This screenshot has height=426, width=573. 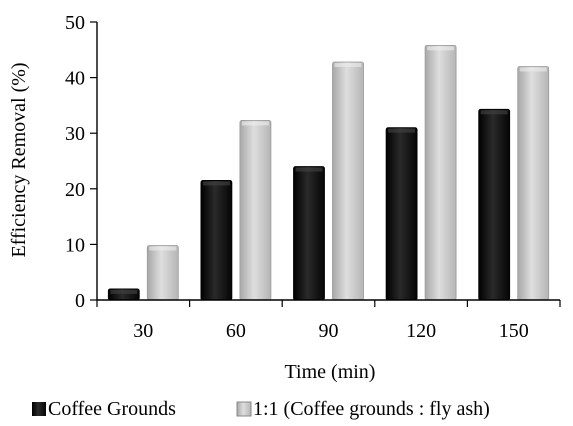 I want to click on x-tick-label: 150, so click(x=514, y=331).